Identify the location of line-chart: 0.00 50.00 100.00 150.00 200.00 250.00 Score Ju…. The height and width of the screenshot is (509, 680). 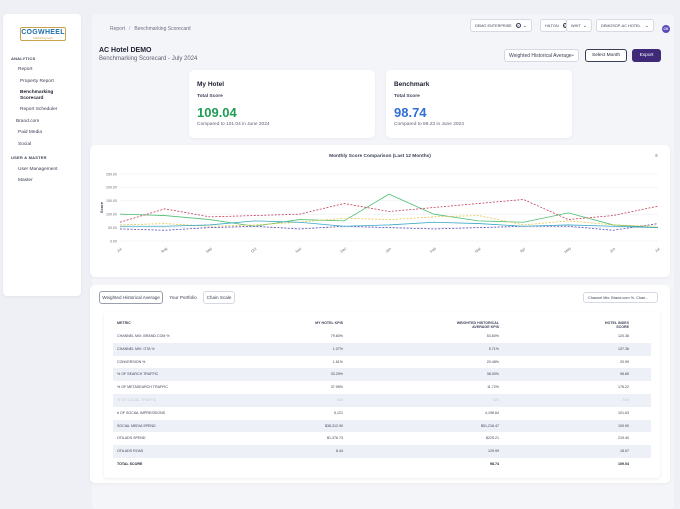
(380, 213).